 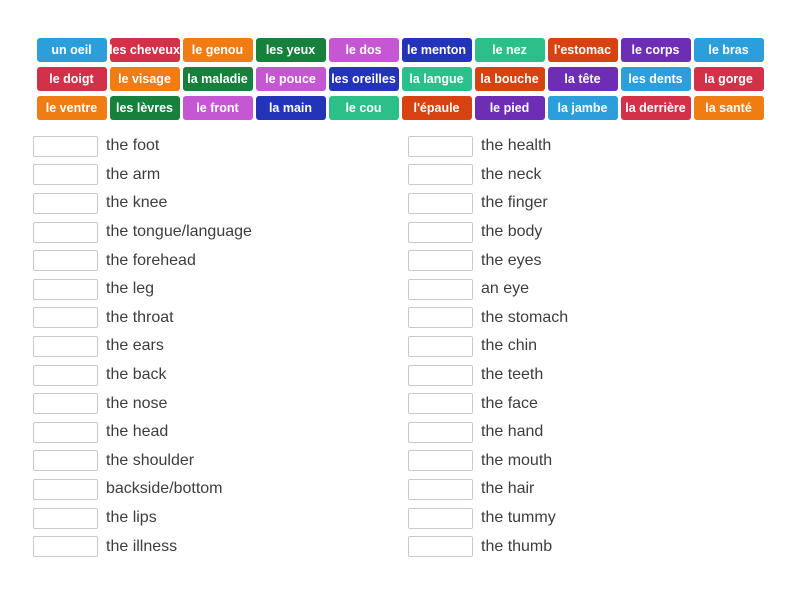 What do you see at coordinates (436, 50) in the screenshot?
I see `word-tile: le menton` at bounding box center [436, 50].